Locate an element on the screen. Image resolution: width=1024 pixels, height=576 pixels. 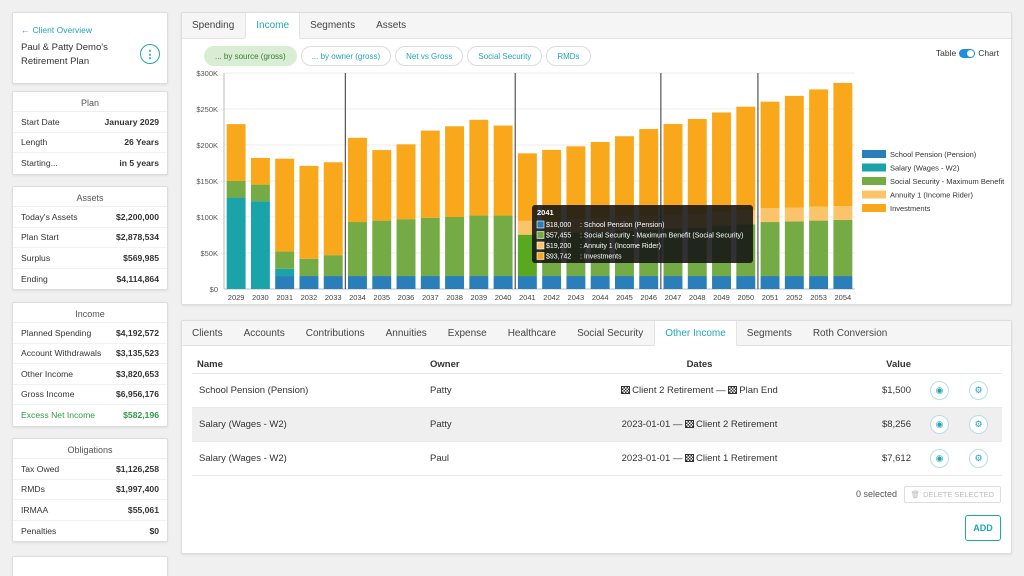
summary-row: Start Date January 2029 is located at coordinates (90, 122).